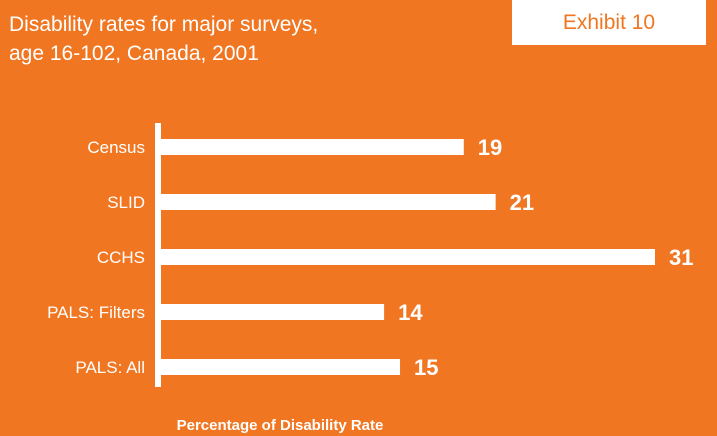  I want to click on value-label-2: 31, so click(681, 257).